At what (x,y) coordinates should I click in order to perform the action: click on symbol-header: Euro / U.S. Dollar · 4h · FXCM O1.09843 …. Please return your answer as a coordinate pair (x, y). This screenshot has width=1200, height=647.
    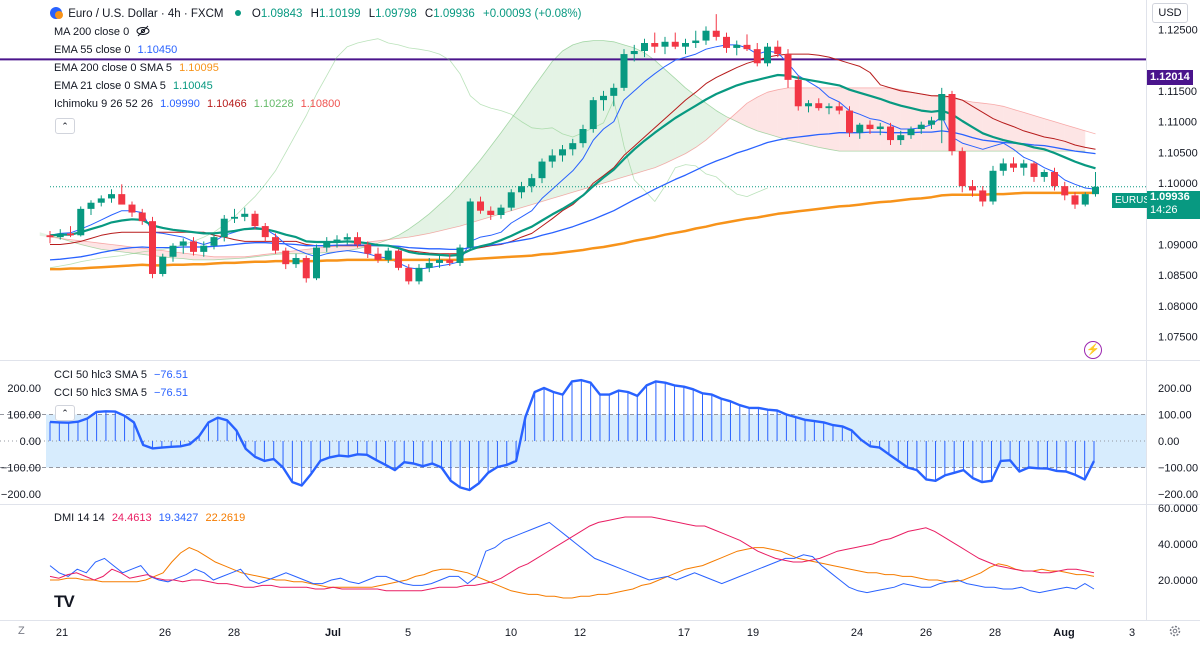
    Looking at the image, I should click on (315, 14).